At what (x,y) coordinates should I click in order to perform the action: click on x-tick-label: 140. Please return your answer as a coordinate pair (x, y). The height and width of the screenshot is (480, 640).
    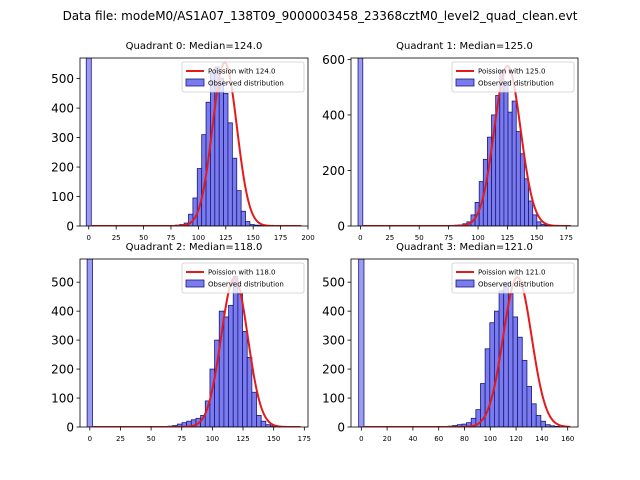
    Looking at the image, I should click on (541, 439).